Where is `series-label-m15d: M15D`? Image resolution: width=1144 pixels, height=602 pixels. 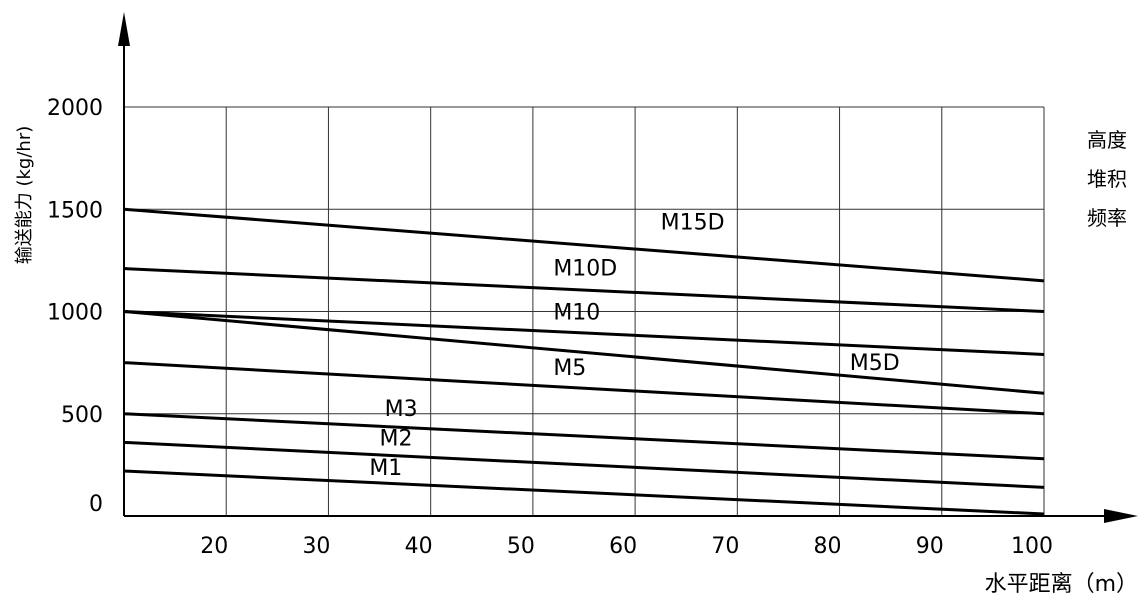 series-label-m15d: M15D is located at coordinates (693, 223).